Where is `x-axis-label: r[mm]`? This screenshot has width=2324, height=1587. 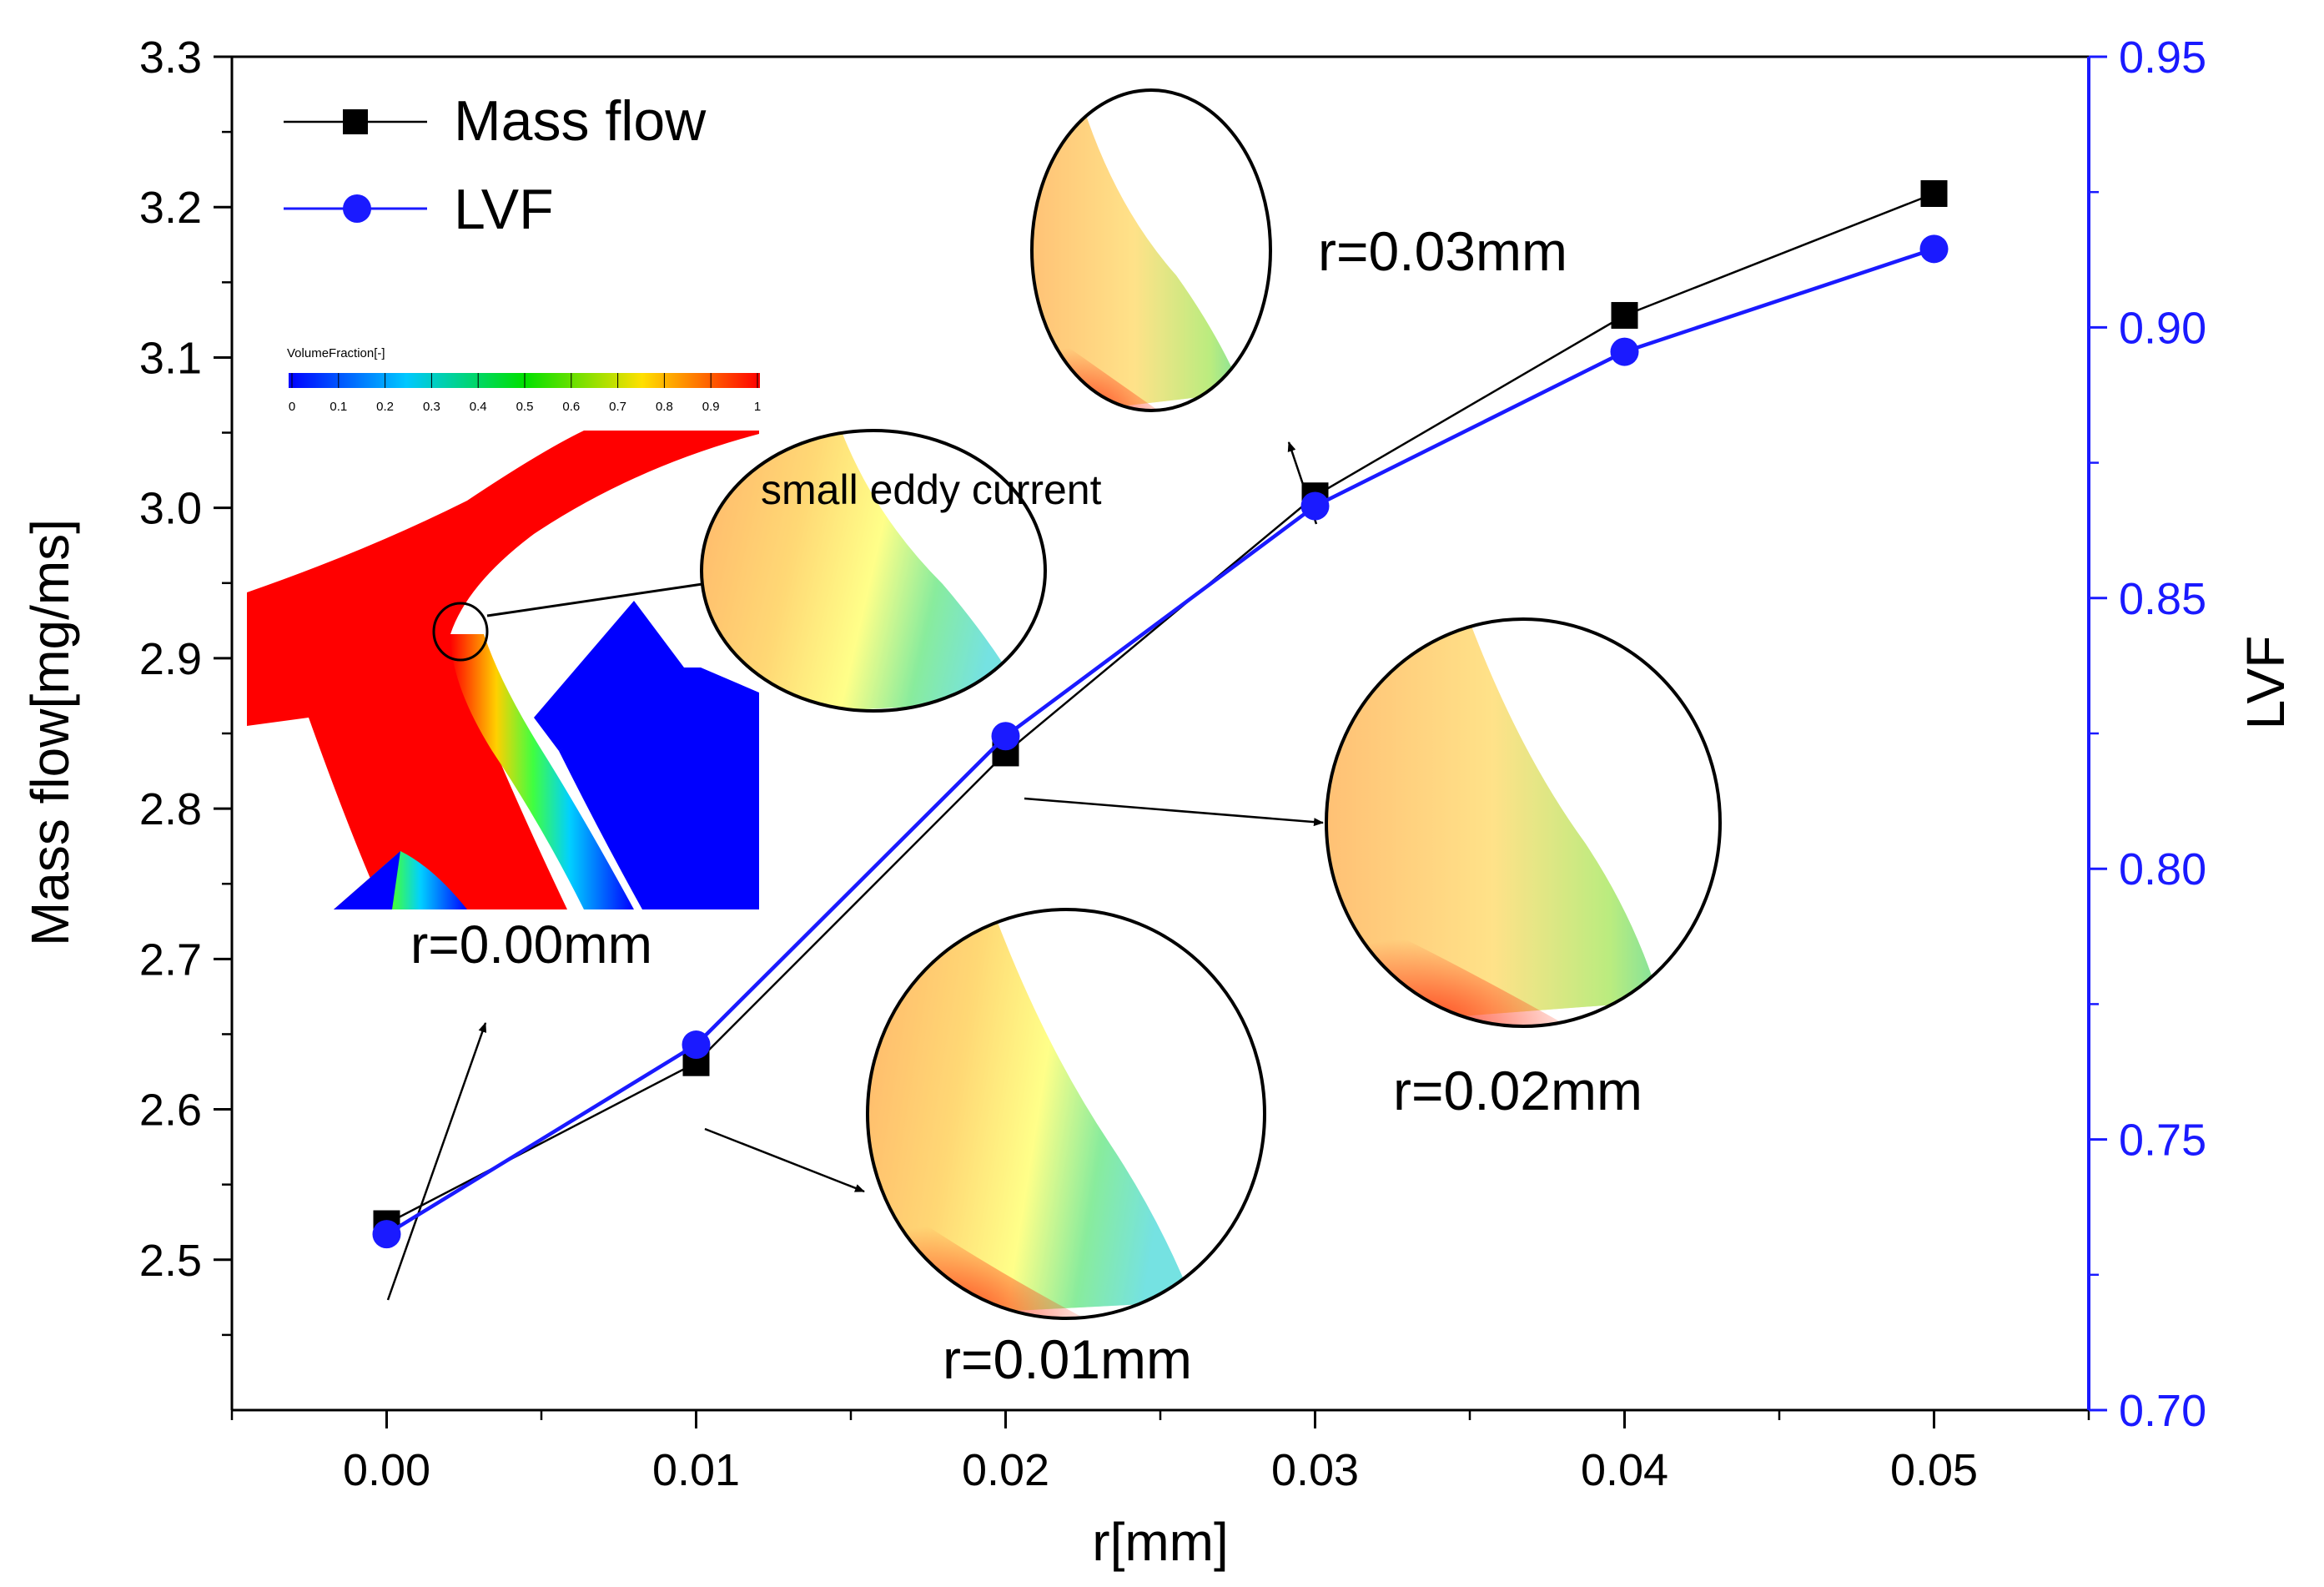
x-axis-label: r[mm] is located at coordinates (1160, 1542).